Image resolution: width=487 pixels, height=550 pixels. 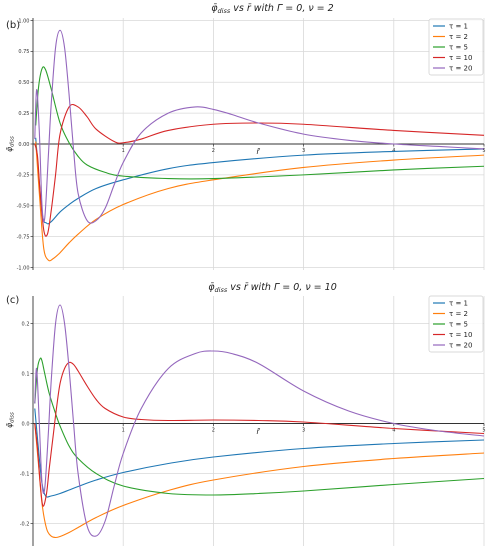 What do you see at coordinates (26, 424) in the screenshot?
I see `y-tick-label: 0.0` at bounding box center [26, 424].